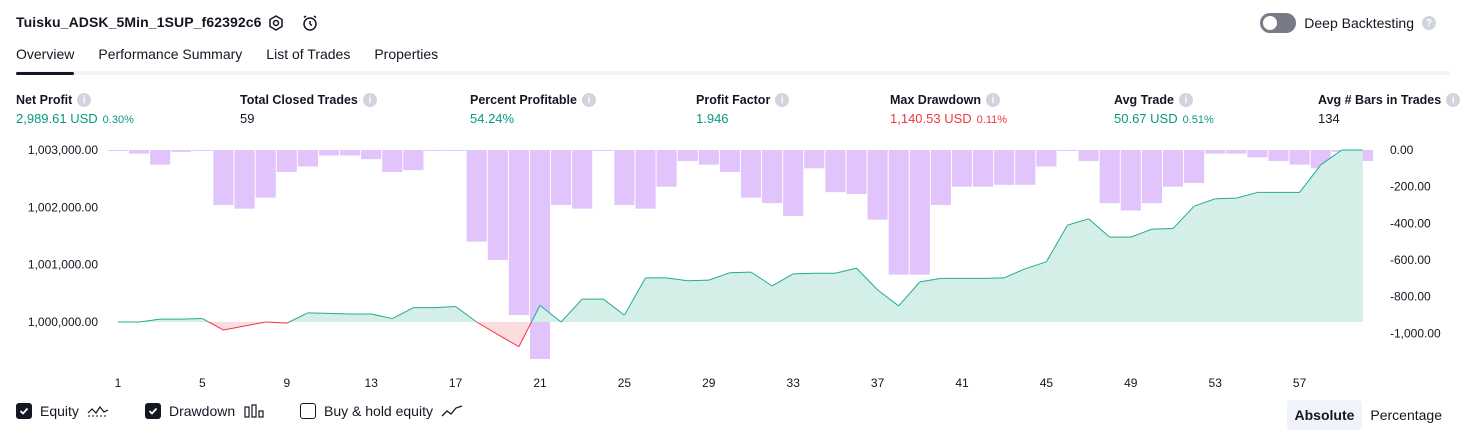  I want to click on x-axis-tick-label: 49, so click(1131, 383).